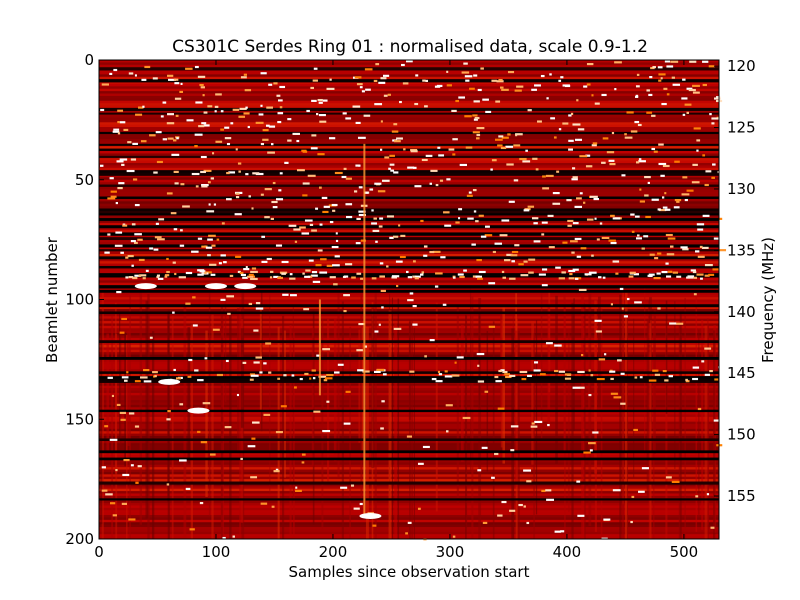 This screenshot has width=800, height=600. Describe the element at coordinates (79, 419) in the screenshot. I see `tick-label: 150` at that location.